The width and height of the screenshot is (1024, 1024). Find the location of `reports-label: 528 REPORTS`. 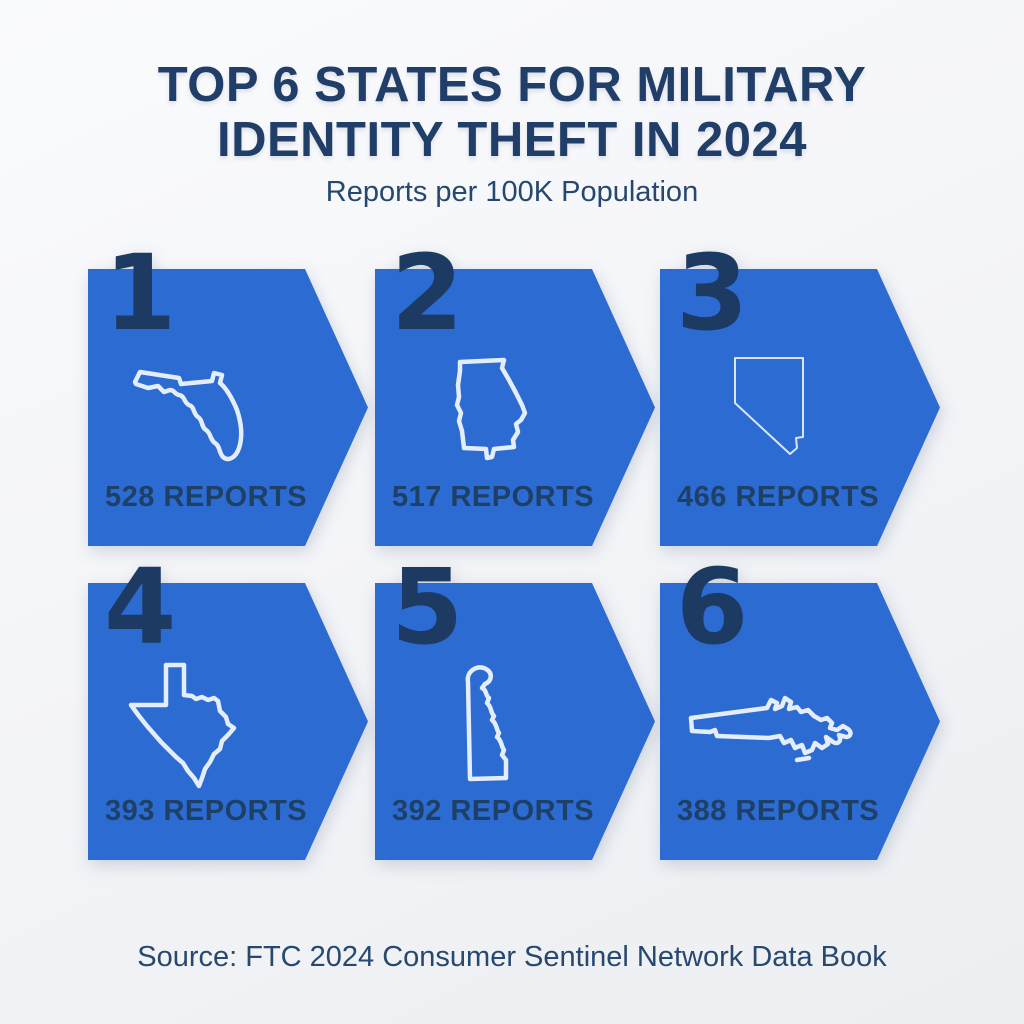

reports-label: 528 REPORTS is located at coordinates (206, 497).